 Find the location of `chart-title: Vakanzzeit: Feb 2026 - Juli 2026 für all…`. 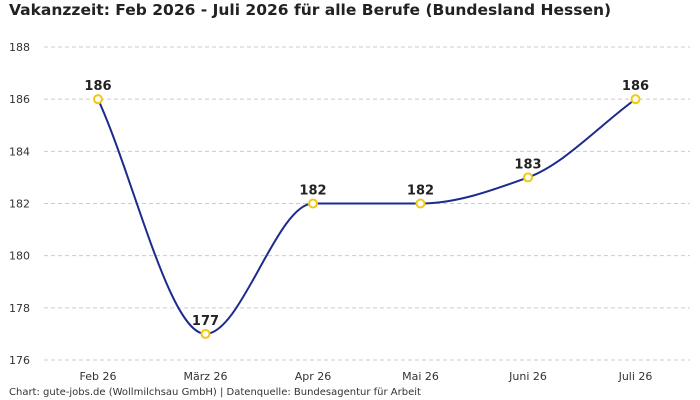

chart-title: Vakanzzeit: Feb 2026 - Juli 2026 für all… is located at coordinates (310, 10).